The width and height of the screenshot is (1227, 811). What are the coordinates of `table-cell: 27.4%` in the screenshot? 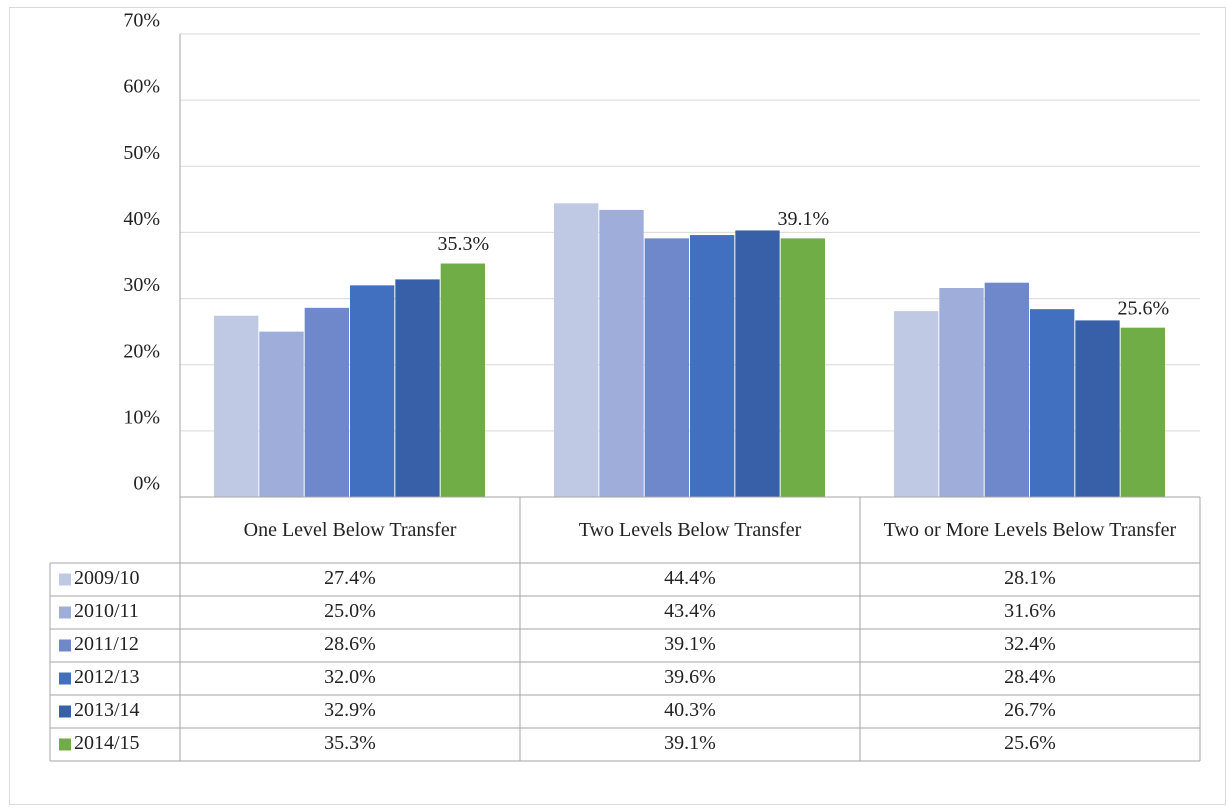 It's located at (350, 578).